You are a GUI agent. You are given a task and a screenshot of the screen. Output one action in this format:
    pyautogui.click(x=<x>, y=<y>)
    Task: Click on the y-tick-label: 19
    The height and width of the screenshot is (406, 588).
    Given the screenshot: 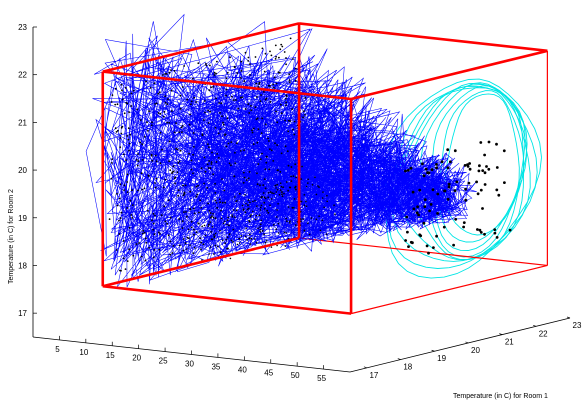 What is the action you would take?
    pyautogui.click(x=441, y=358)
    